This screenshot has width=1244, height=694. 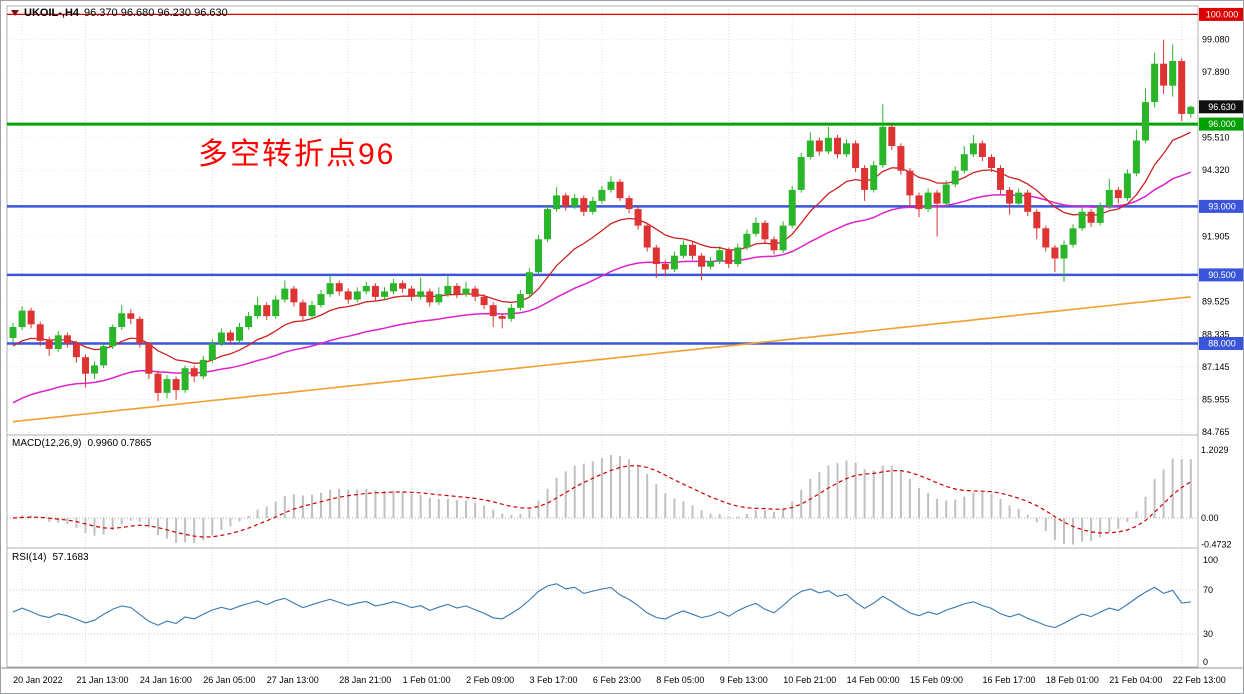 I want to click on svg-text: 100, so click(x=1210, y=560).